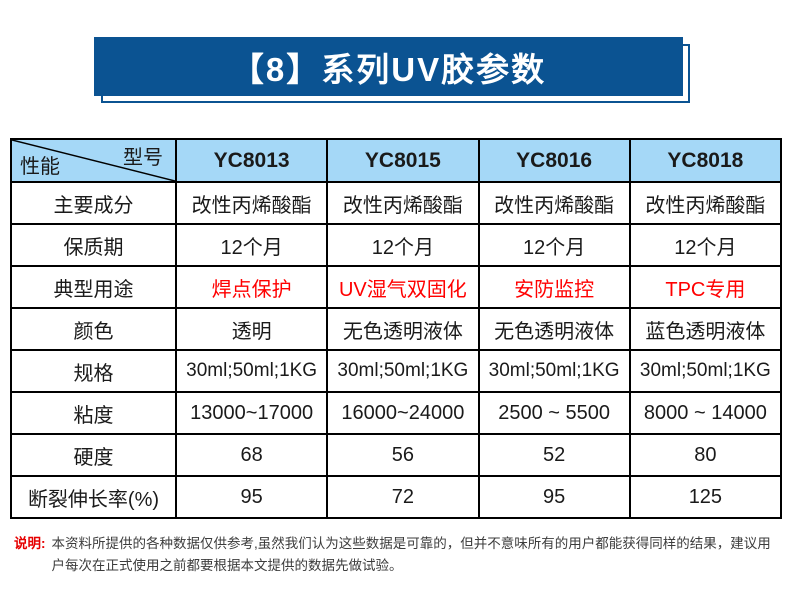  I want to click on cell-value: 8000 ~ 14000, so click(705, 413).